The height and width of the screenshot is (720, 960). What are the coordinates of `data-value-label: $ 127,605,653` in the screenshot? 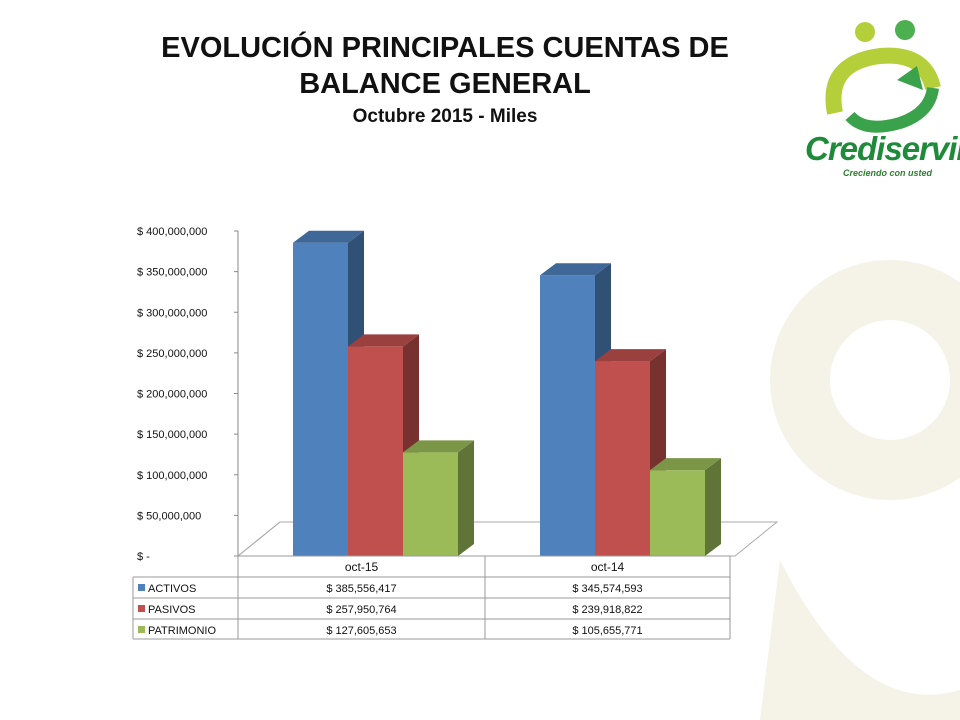 It's located at (361, 631).